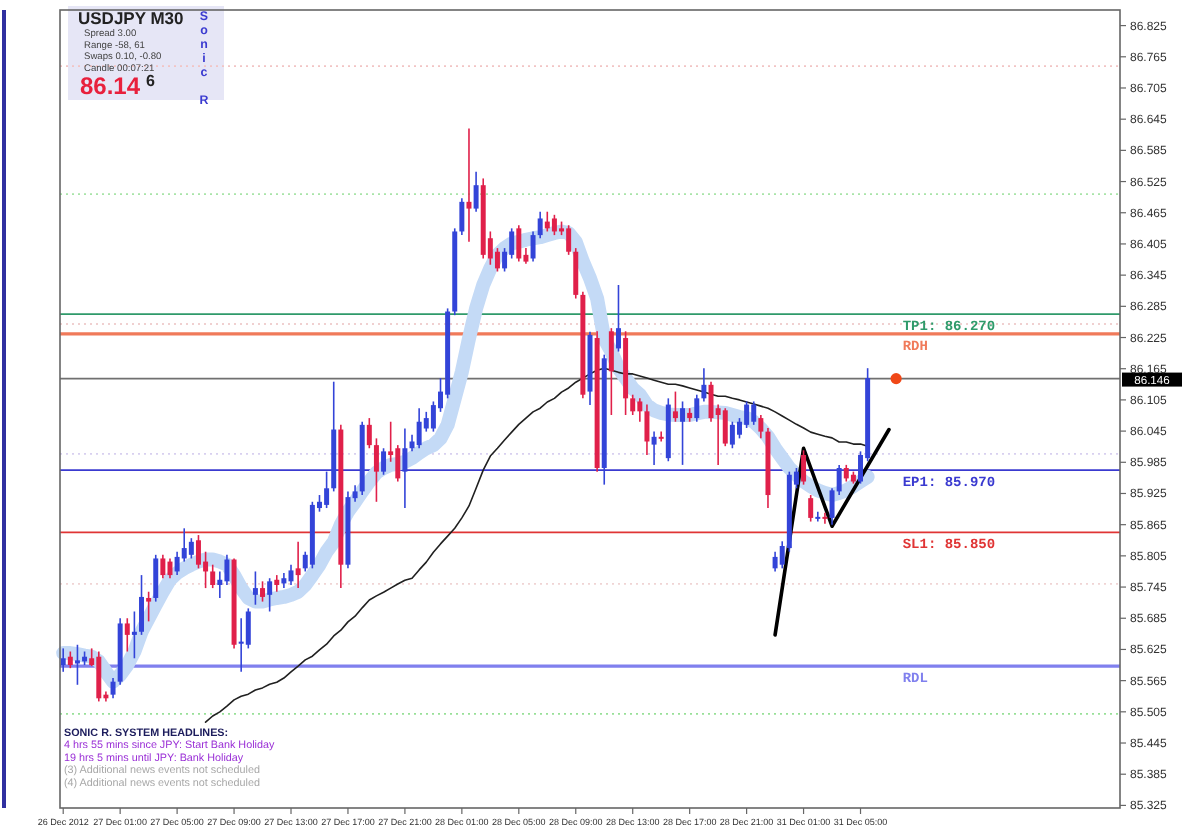 The width and height of the screenshot is (1204, 828). Describe the element at coordinates (832, 532) in the screenshot. I see `line-series` at that location.